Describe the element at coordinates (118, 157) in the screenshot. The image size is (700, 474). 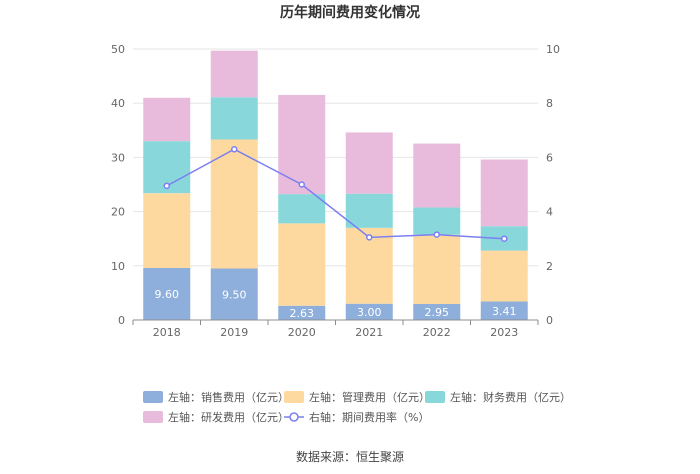
I see `left-tick-label: 30` at that location.